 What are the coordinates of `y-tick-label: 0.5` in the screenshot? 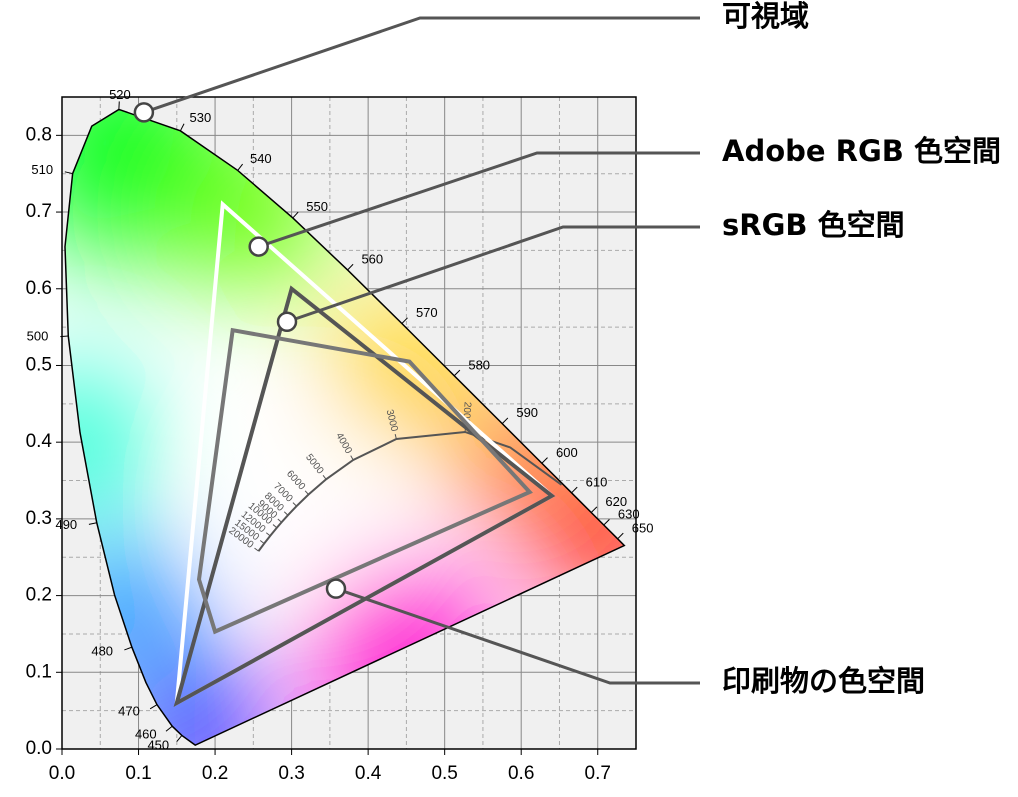 It's located at (39, 364).